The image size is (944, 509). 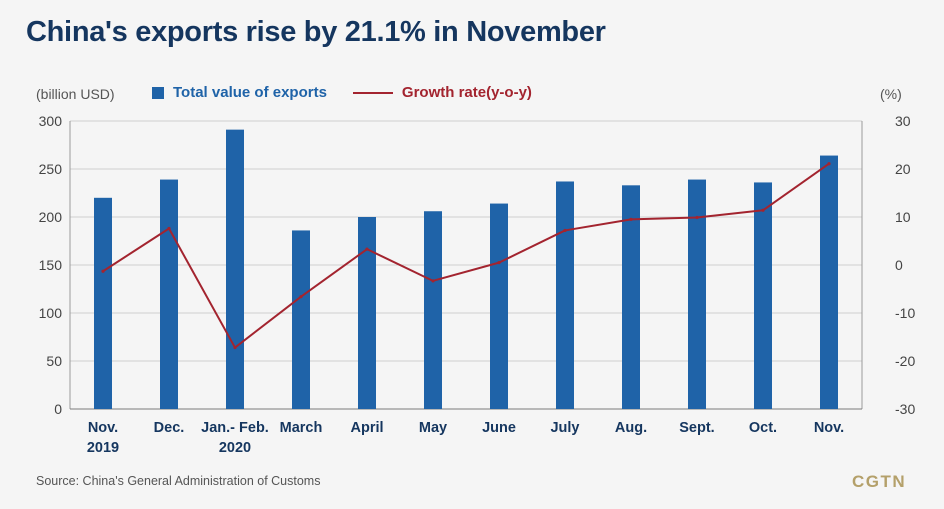 I want to click on legend-item-growth: Growth rate(y-o-y), so click(x=442, y=92).